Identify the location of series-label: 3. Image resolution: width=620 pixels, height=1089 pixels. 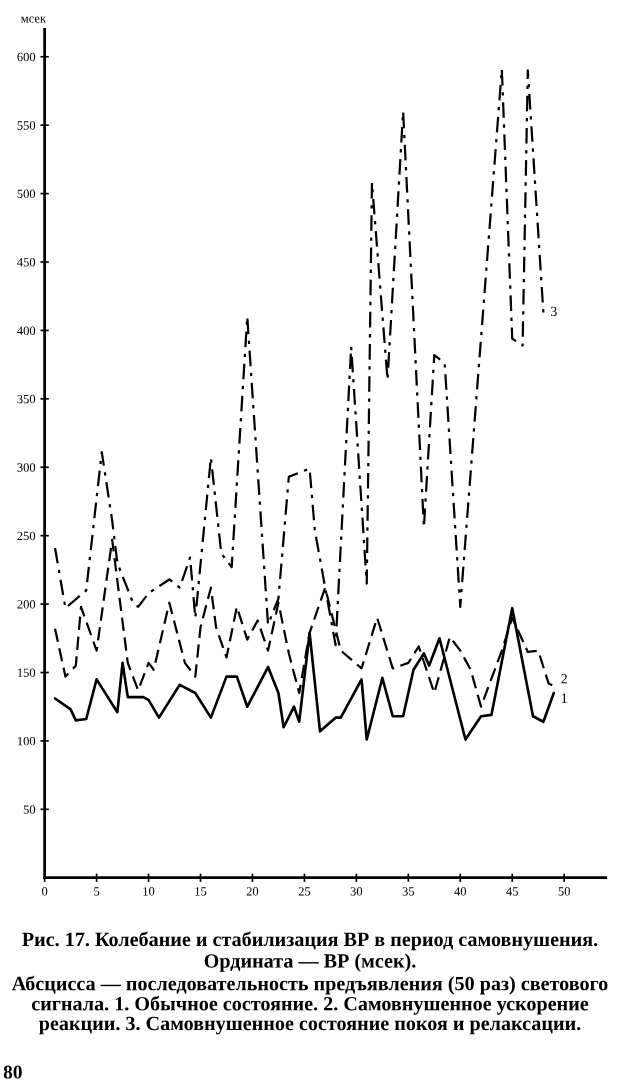
(554, 311).